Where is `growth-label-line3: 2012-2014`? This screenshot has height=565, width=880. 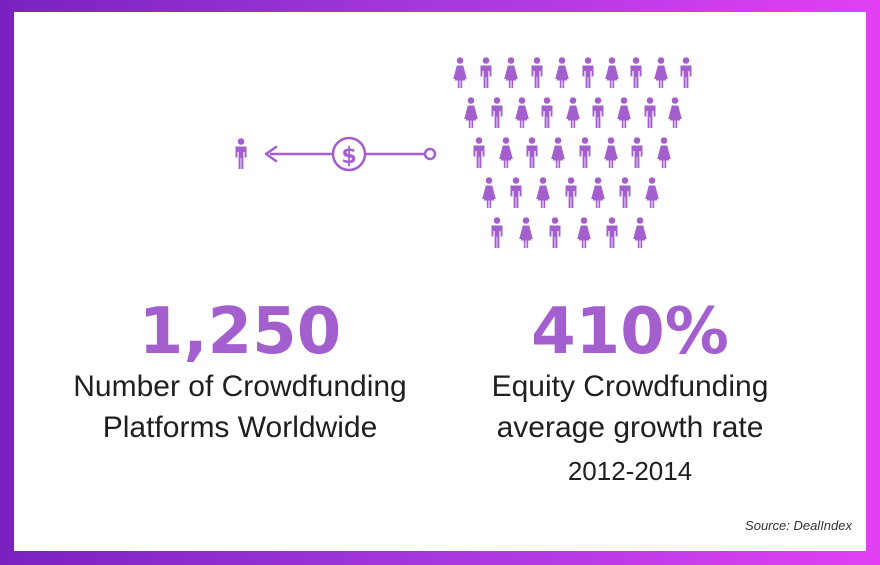 growth-label-line3: 2012-2014 is located at coordinates (630, 471).